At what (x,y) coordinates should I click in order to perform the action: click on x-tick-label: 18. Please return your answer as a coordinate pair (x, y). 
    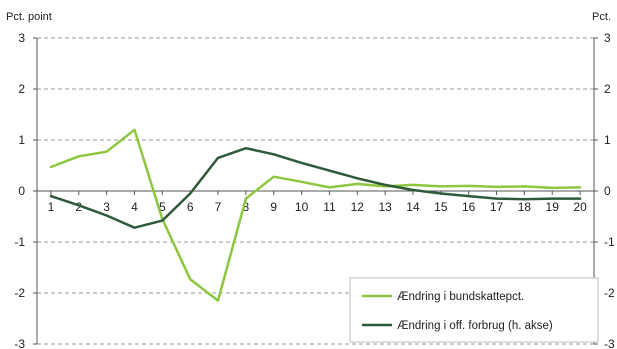
    Looking at the image, I should click on (525, 207).